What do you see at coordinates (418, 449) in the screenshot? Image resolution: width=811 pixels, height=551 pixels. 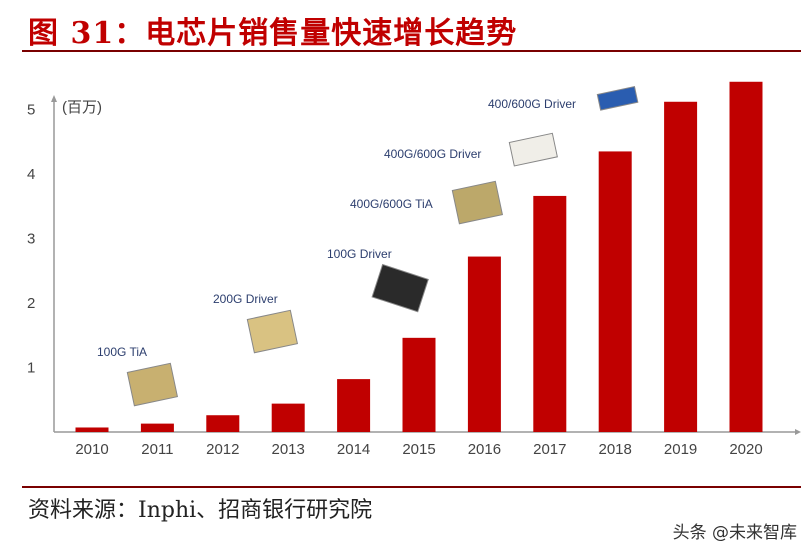 I see `x-tick-label: 2015` at bounding box center [418, 449].